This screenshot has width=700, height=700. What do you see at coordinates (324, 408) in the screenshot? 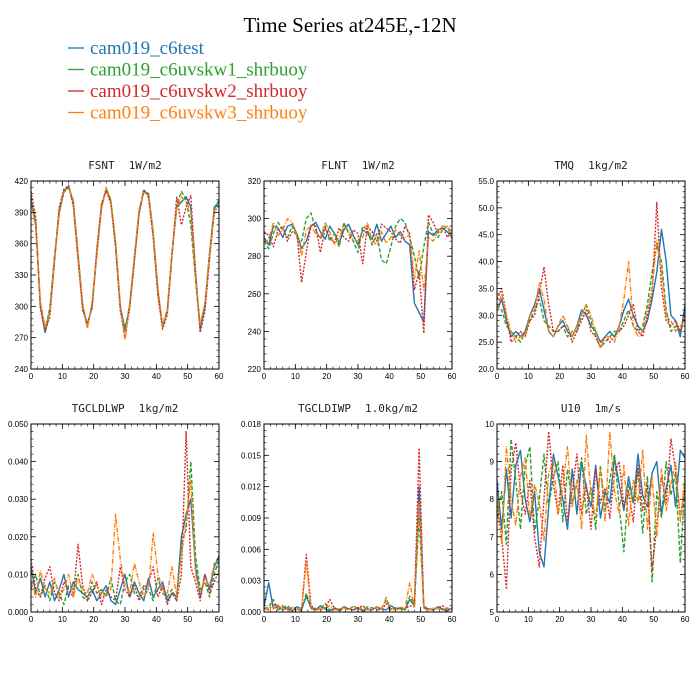
I see `panel-variable: TGCLDIWP` at bounding box center [324, 408].